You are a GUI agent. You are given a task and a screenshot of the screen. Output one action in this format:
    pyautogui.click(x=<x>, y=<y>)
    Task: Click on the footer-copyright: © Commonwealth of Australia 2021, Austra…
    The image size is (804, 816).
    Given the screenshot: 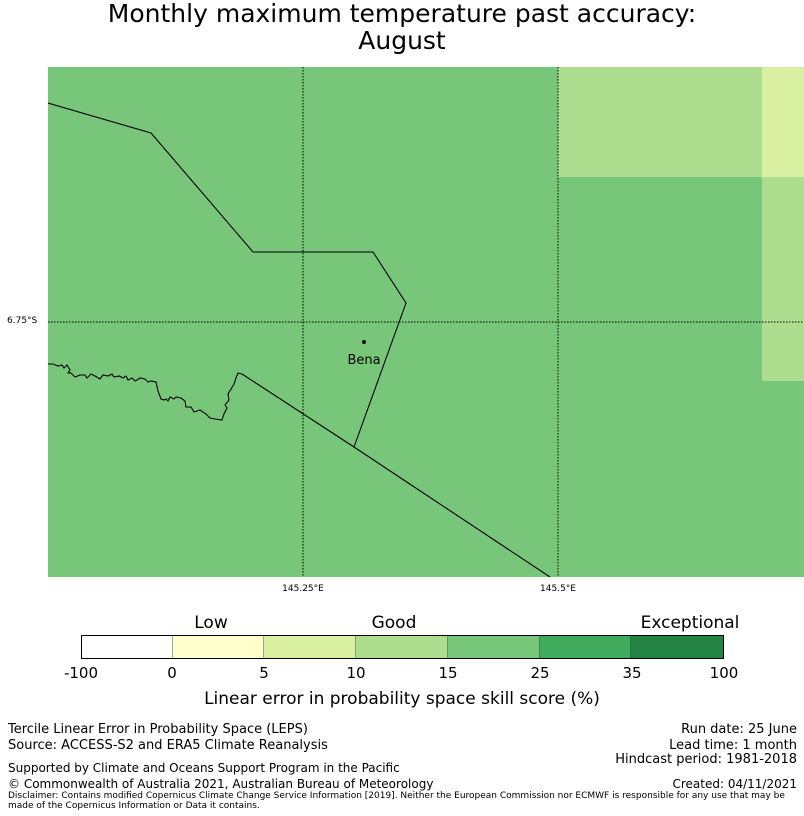 What is the action you would take?
    pyautogui.click(x=221, y=784)
    